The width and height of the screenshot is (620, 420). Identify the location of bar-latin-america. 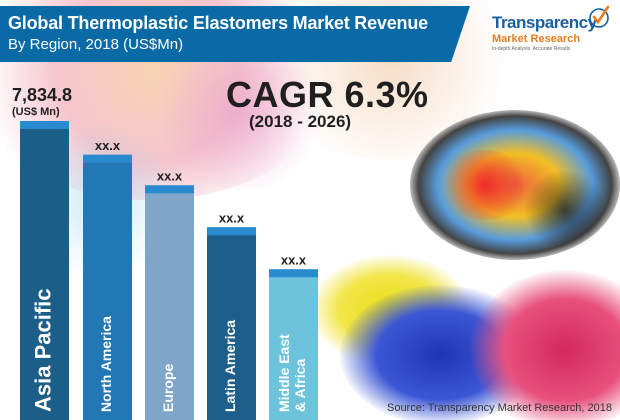
(231, 323).